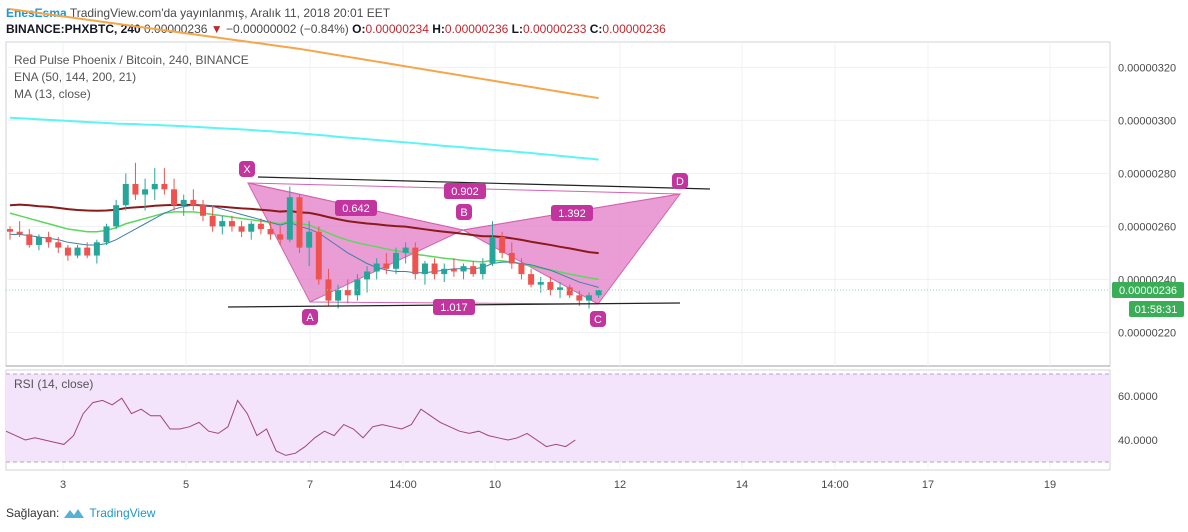  What do you see at coordinates (476, 29) in the screenshot?
I see `high-value: 0.00000236` at bounding box center [476, 29].